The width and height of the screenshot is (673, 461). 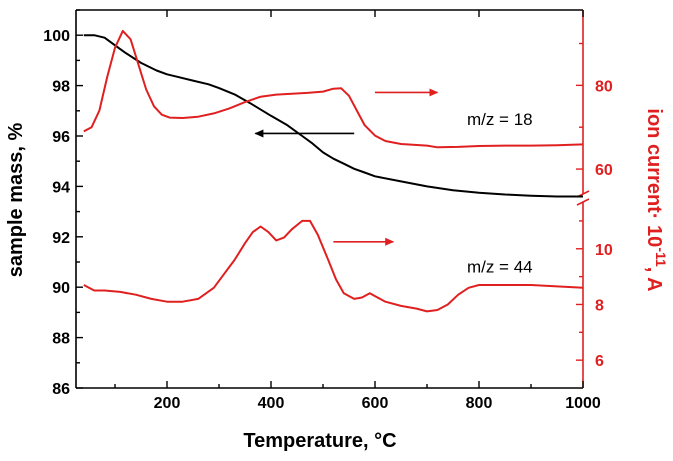 I want to click on right-y-axis-title: ion current· 10-11, A, so click(x=656, y=199).